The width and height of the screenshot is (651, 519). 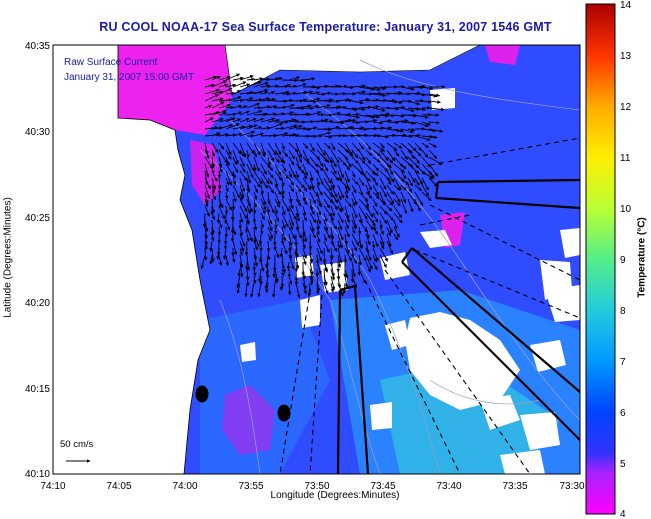 I want to click on x-tick-label: 73:55, so click(x=250, y=486).